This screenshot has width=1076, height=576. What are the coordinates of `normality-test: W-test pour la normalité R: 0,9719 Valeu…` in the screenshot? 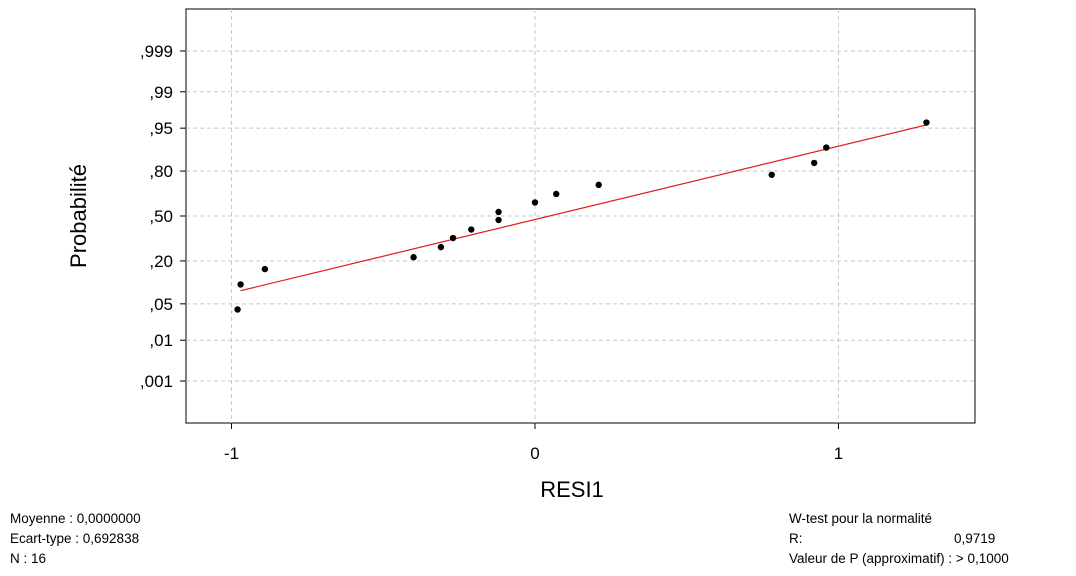 It's located at (899, 539).